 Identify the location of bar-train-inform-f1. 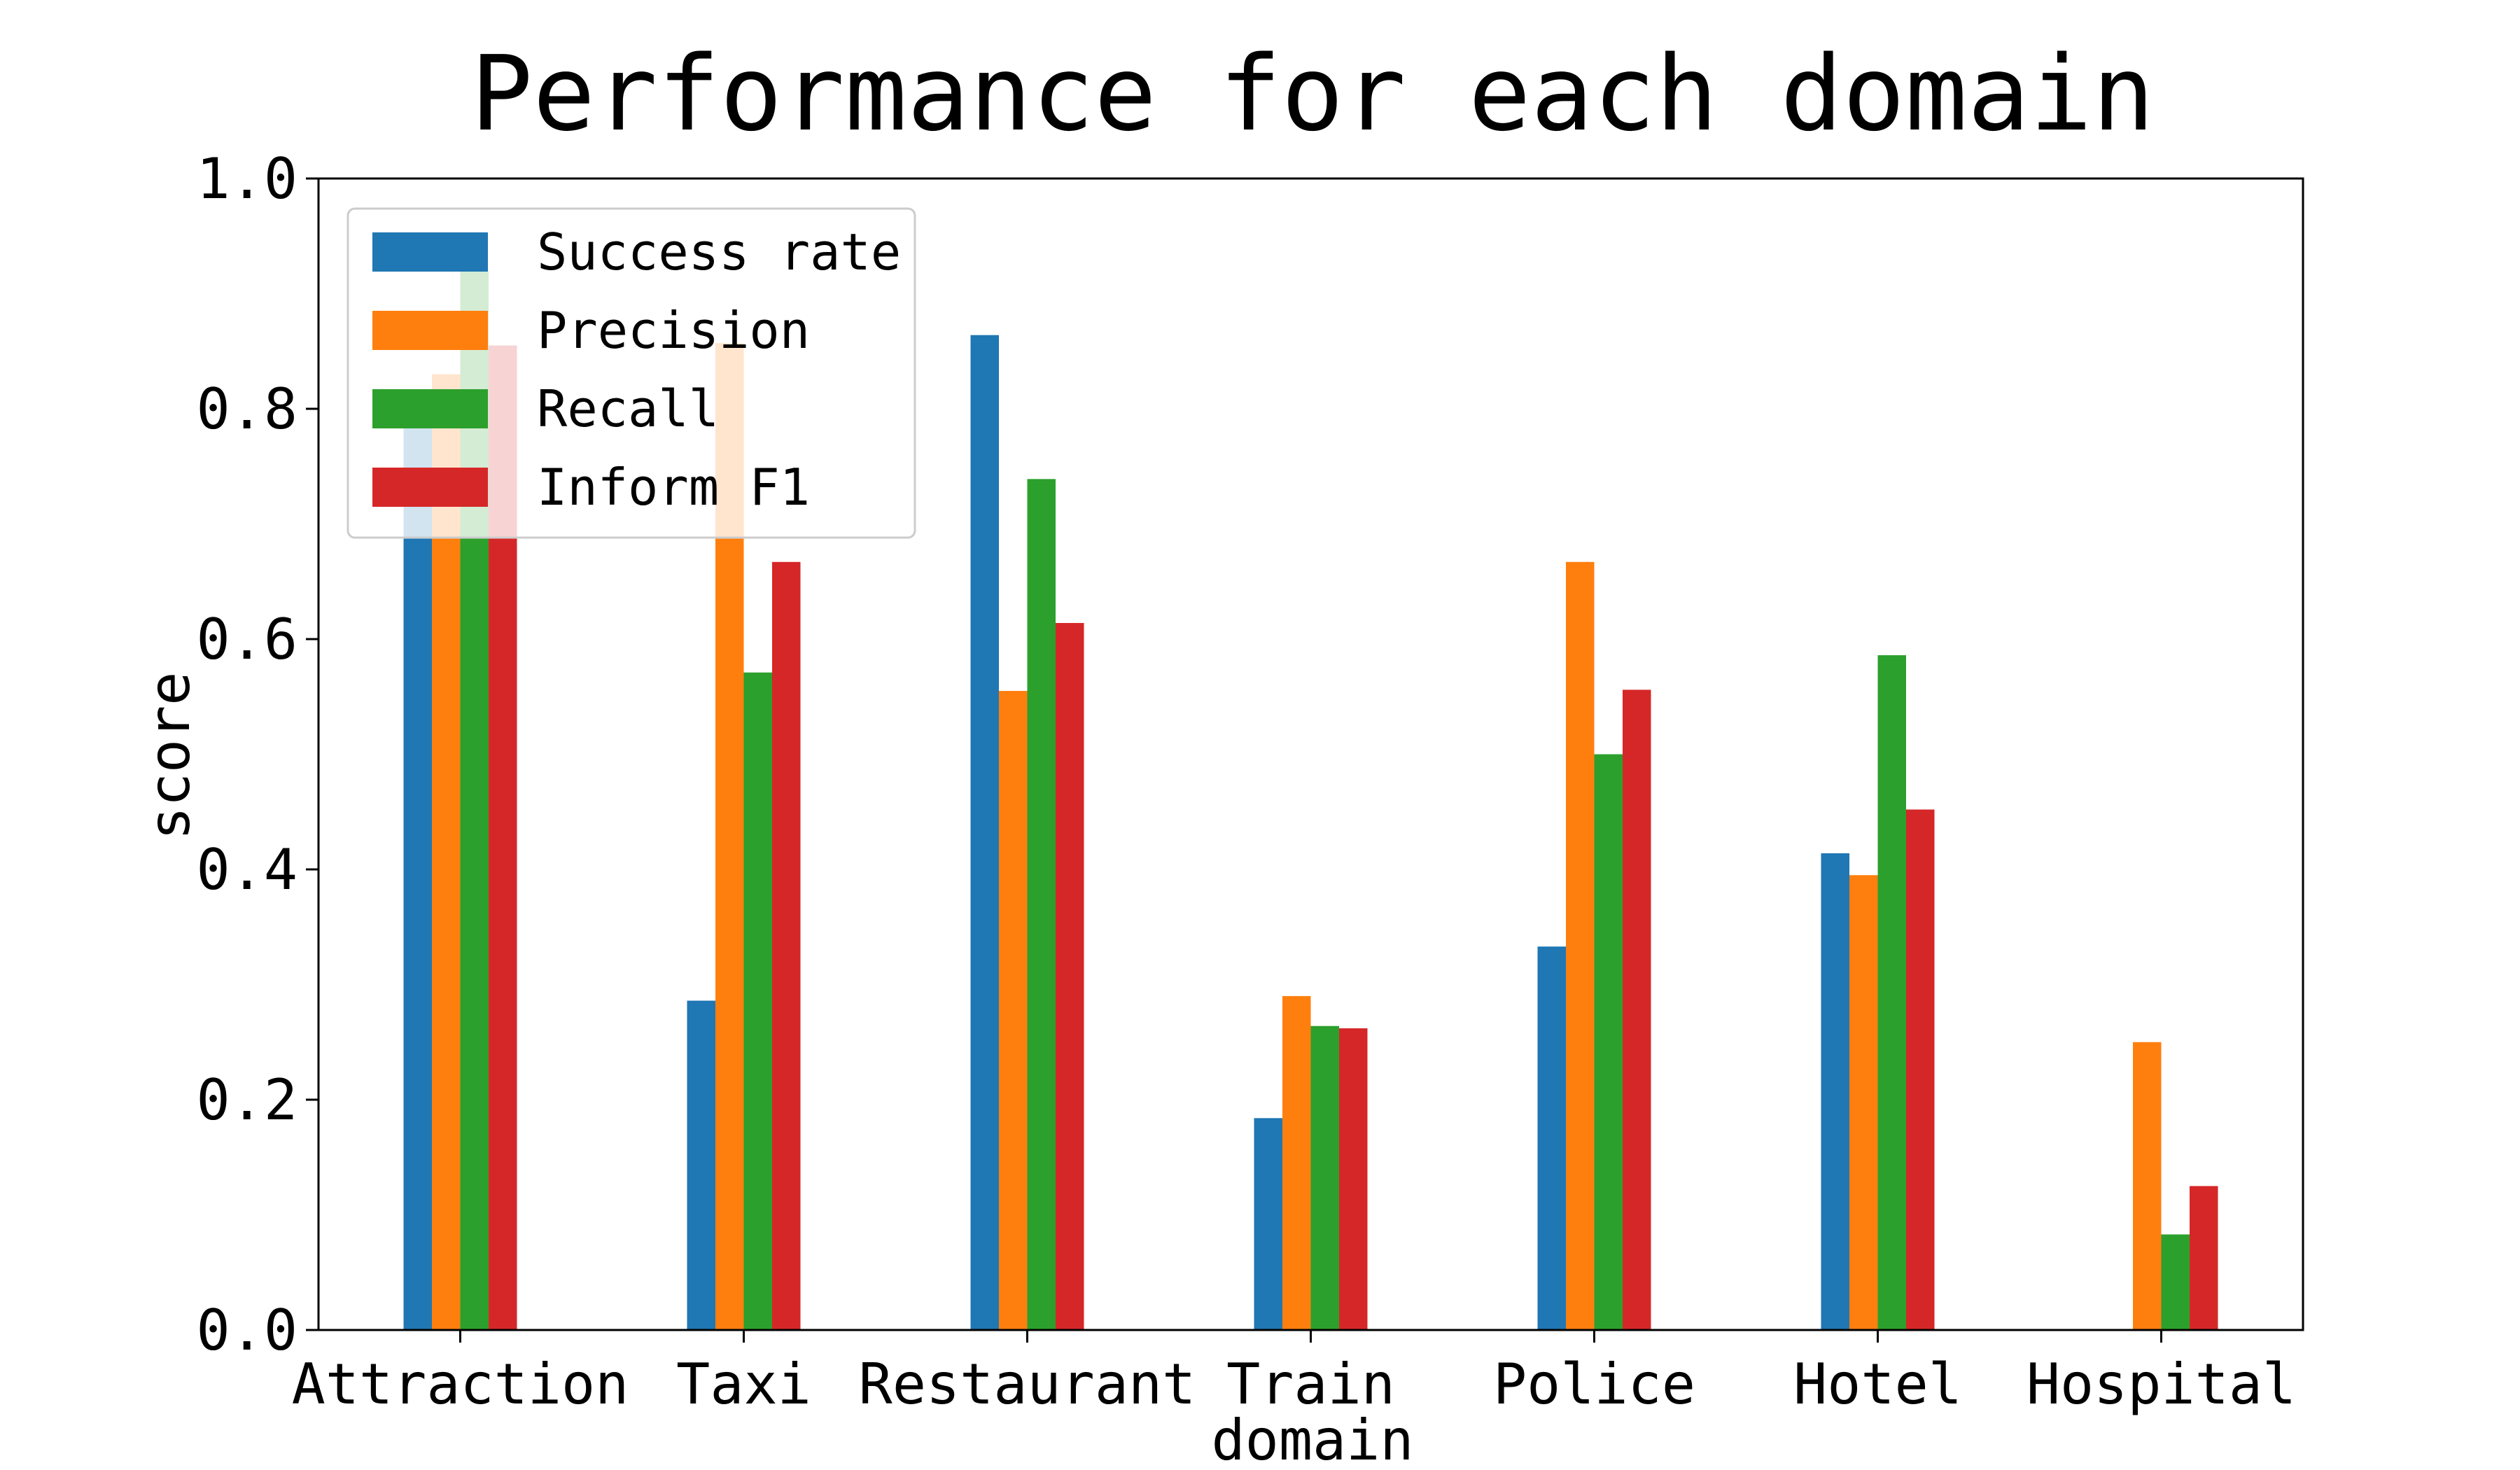
(1353, 1179).